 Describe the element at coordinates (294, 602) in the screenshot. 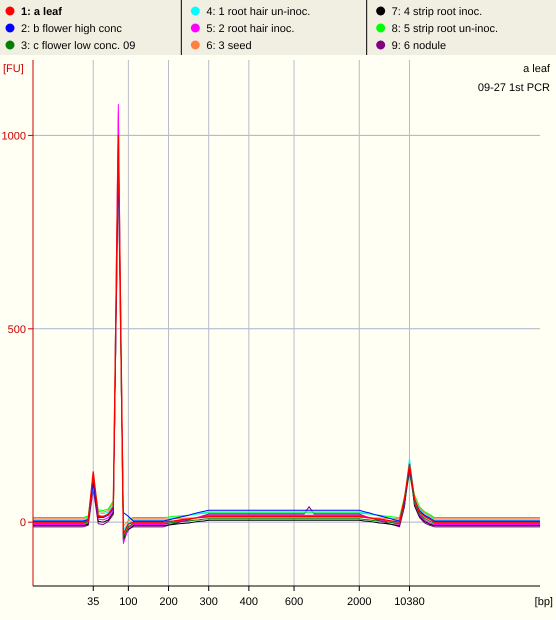

I see `x-tick-label: 600` at that location.